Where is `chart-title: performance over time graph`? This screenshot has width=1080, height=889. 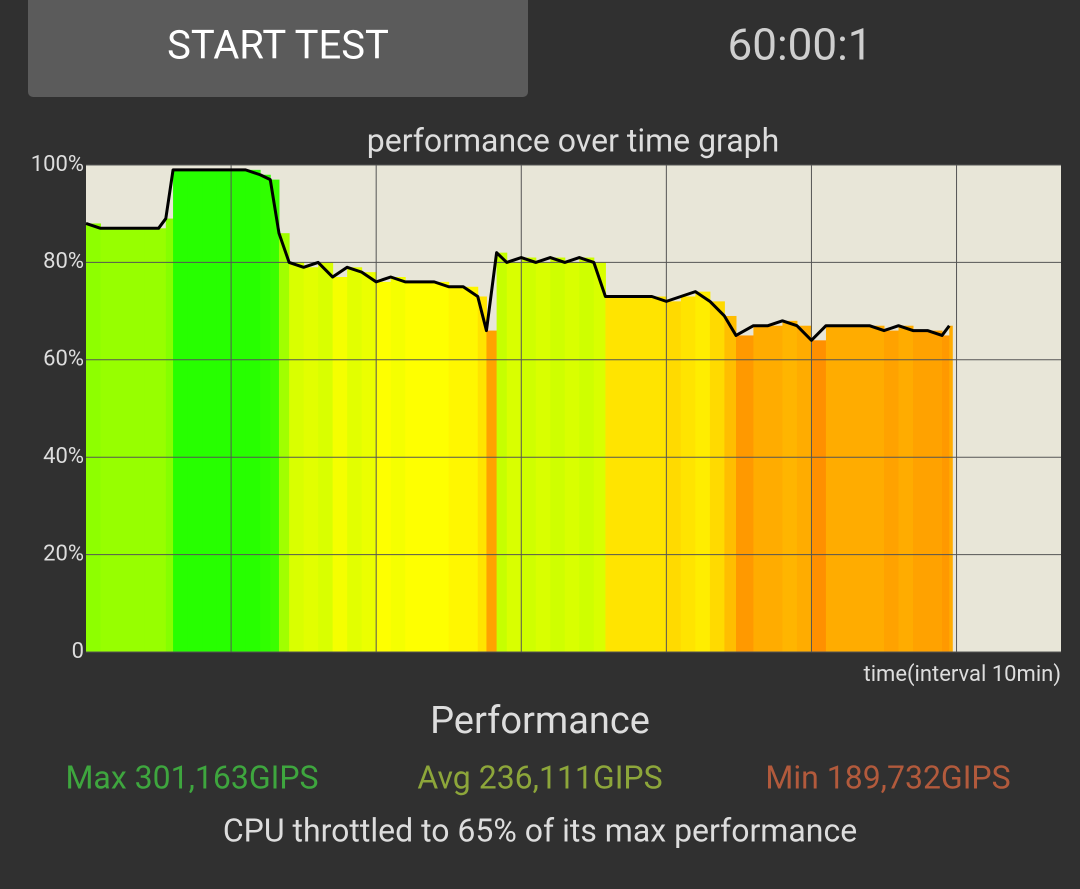 chart-title: performance over time graph is located at coordinates (573, 140).